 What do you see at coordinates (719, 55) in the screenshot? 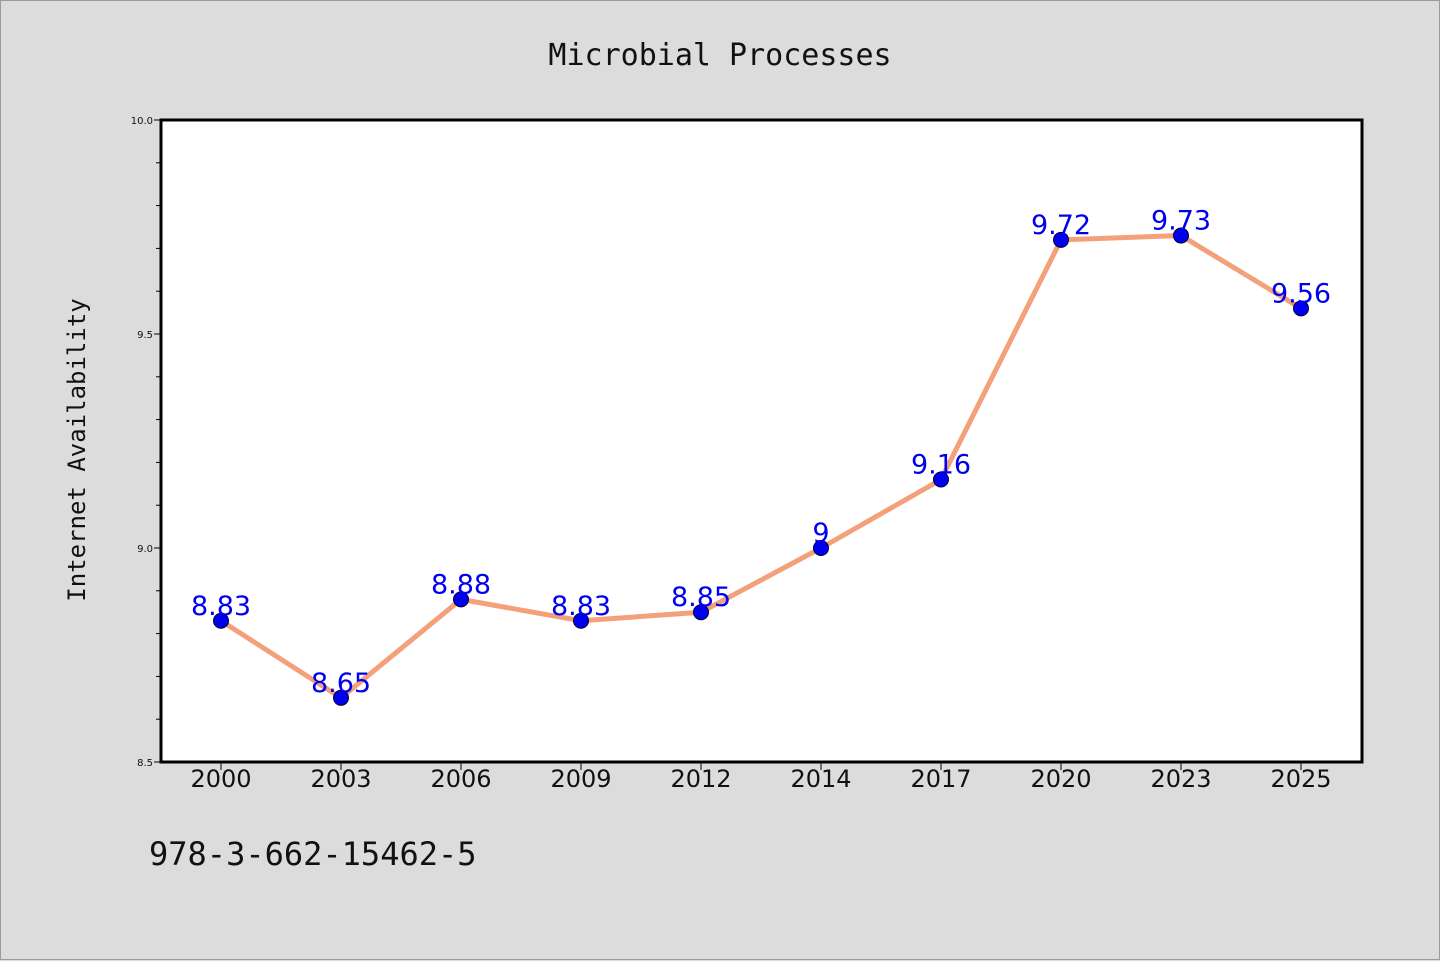
I see `chart-title: Microbial Processes` at bounding box center [719, 55].